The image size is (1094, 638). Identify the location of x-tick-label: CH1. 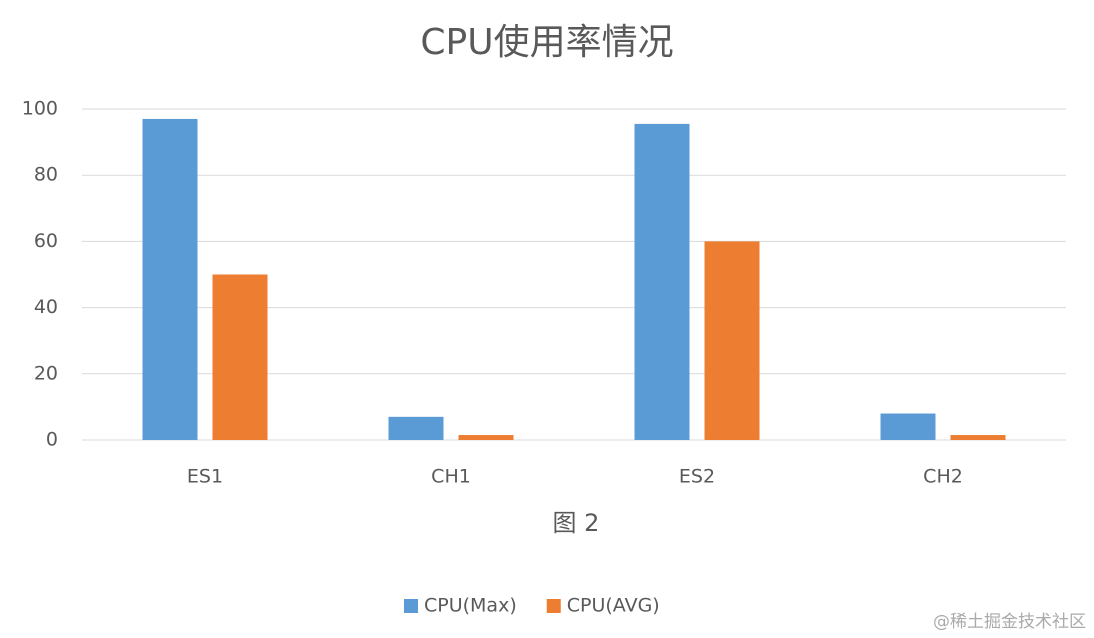
(451, 477).